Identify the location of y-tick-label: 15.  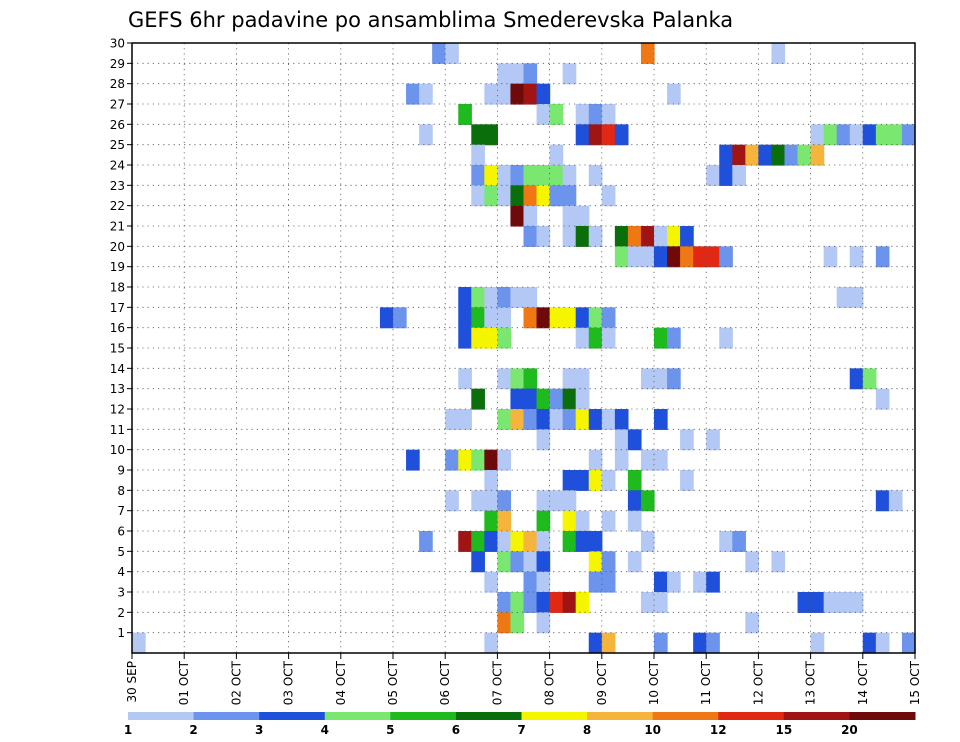
(117, 349).